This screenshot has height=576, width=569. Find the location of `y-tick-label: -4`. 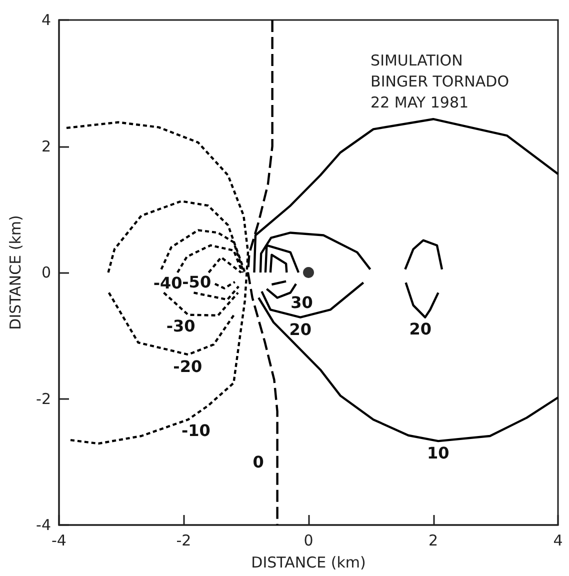

y-tick-label: -4 is located at coordinates (43, 525).